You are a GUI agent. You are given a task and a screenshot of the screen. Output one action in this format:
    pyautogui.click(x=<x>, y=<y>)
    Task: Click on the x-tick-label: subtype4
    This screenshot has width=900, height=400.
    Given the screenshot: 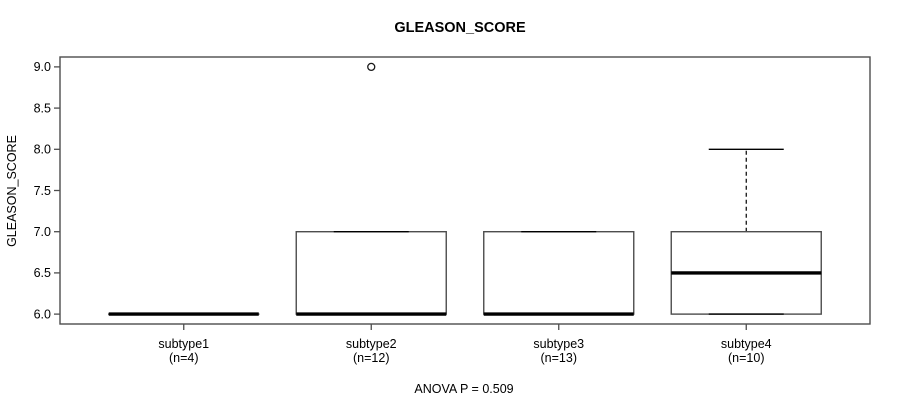 What is the action you would take?
    pyautogui.click(x=746, y=344)
    